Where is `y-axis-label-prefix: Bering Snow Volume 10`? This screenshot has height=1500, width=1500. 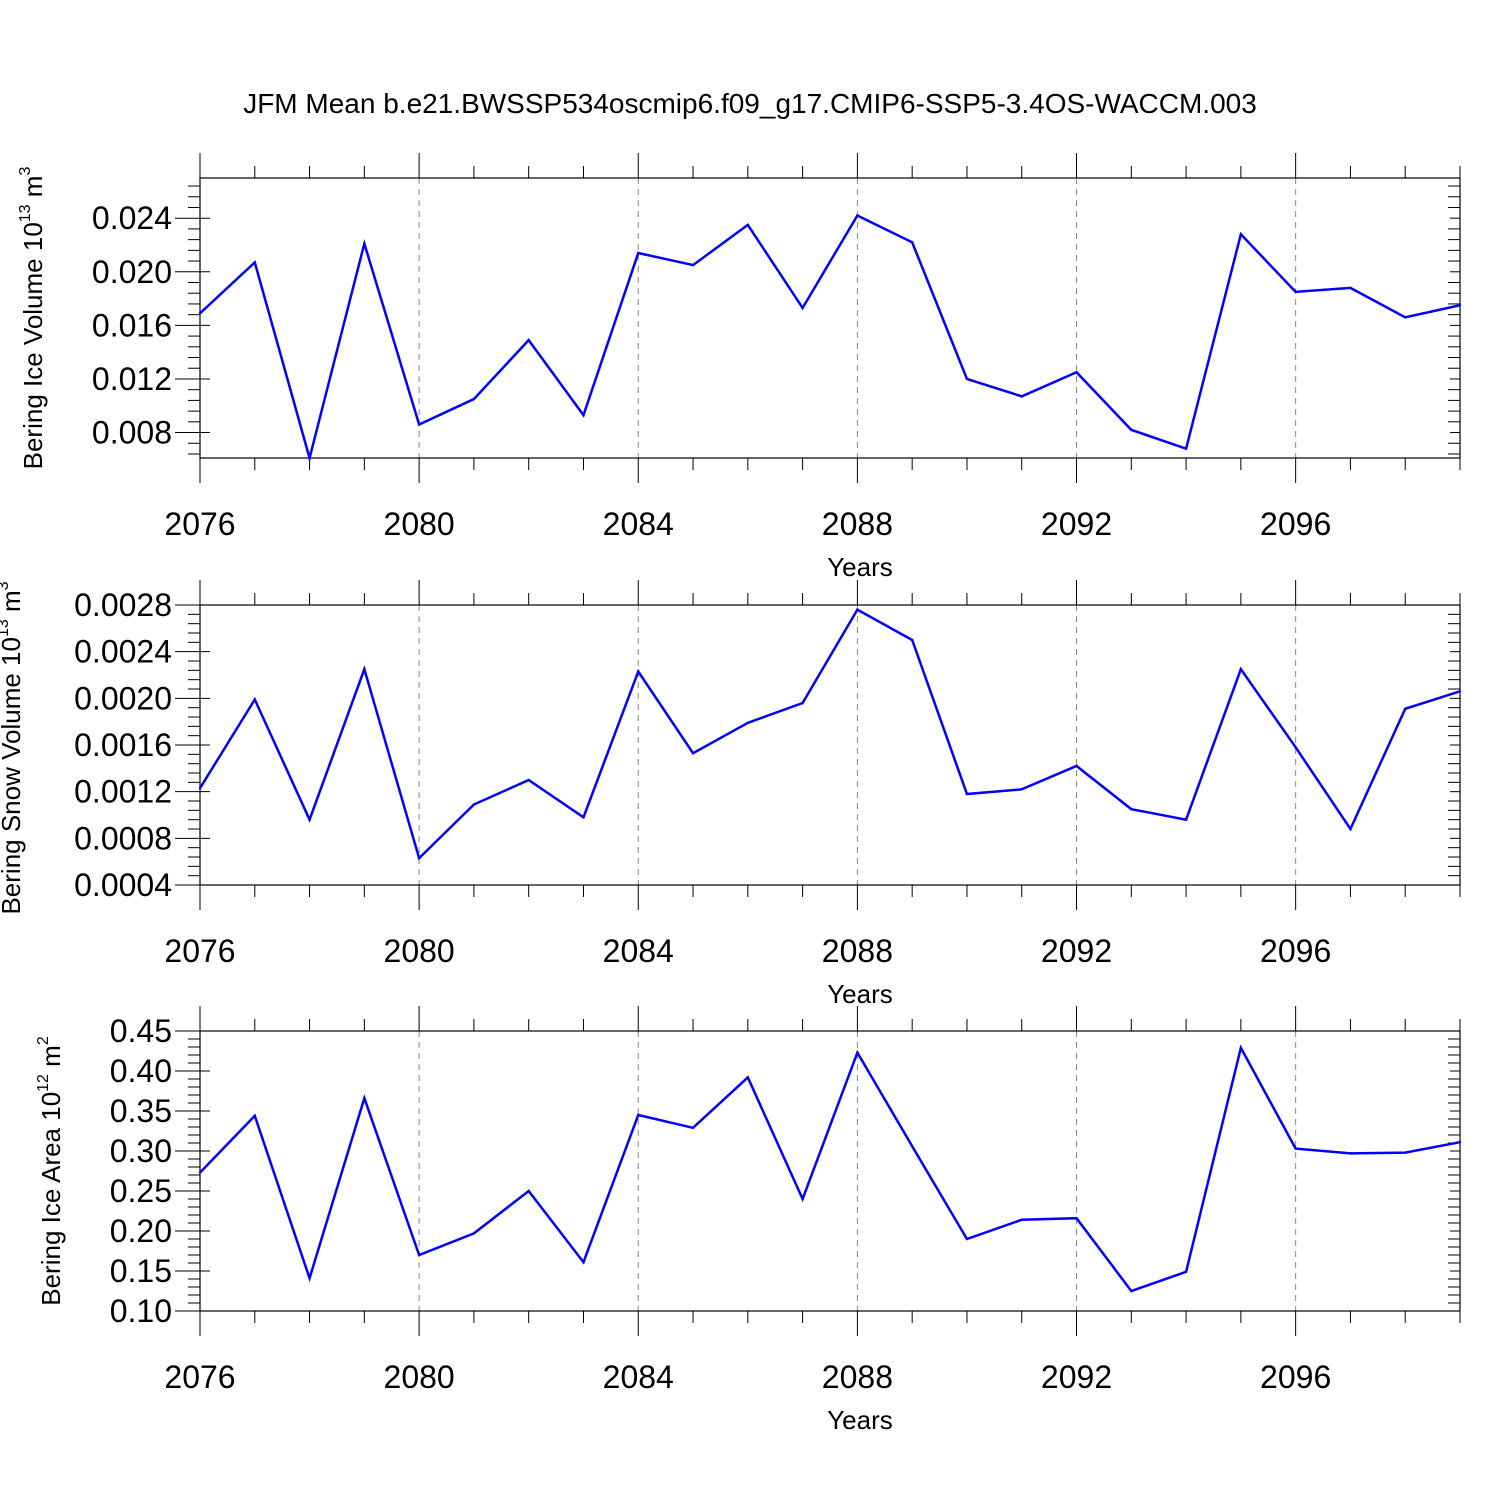 y-axis-label-prefix: Bering Snow Volume 10 is located at coordinates (13, 776).